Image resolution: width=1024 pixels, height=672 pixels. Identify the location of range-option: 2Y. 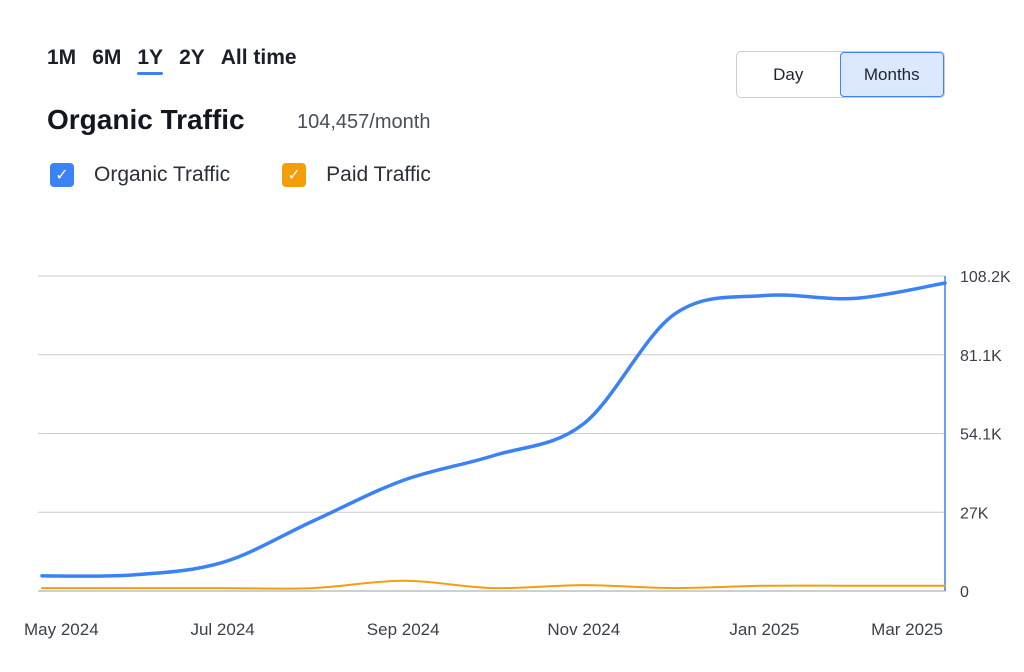
(192, 57).